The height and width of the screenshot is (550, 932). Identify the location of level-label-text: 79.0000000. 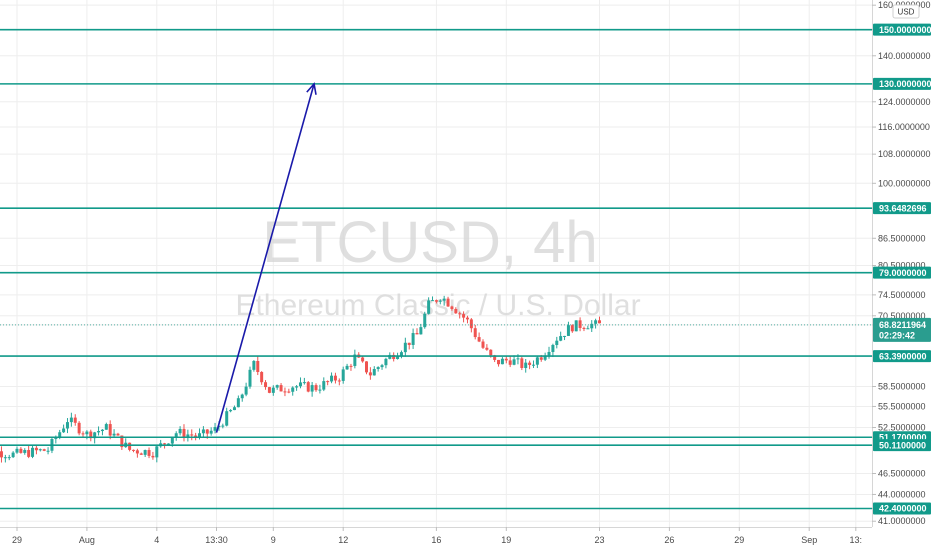
(903, 273).